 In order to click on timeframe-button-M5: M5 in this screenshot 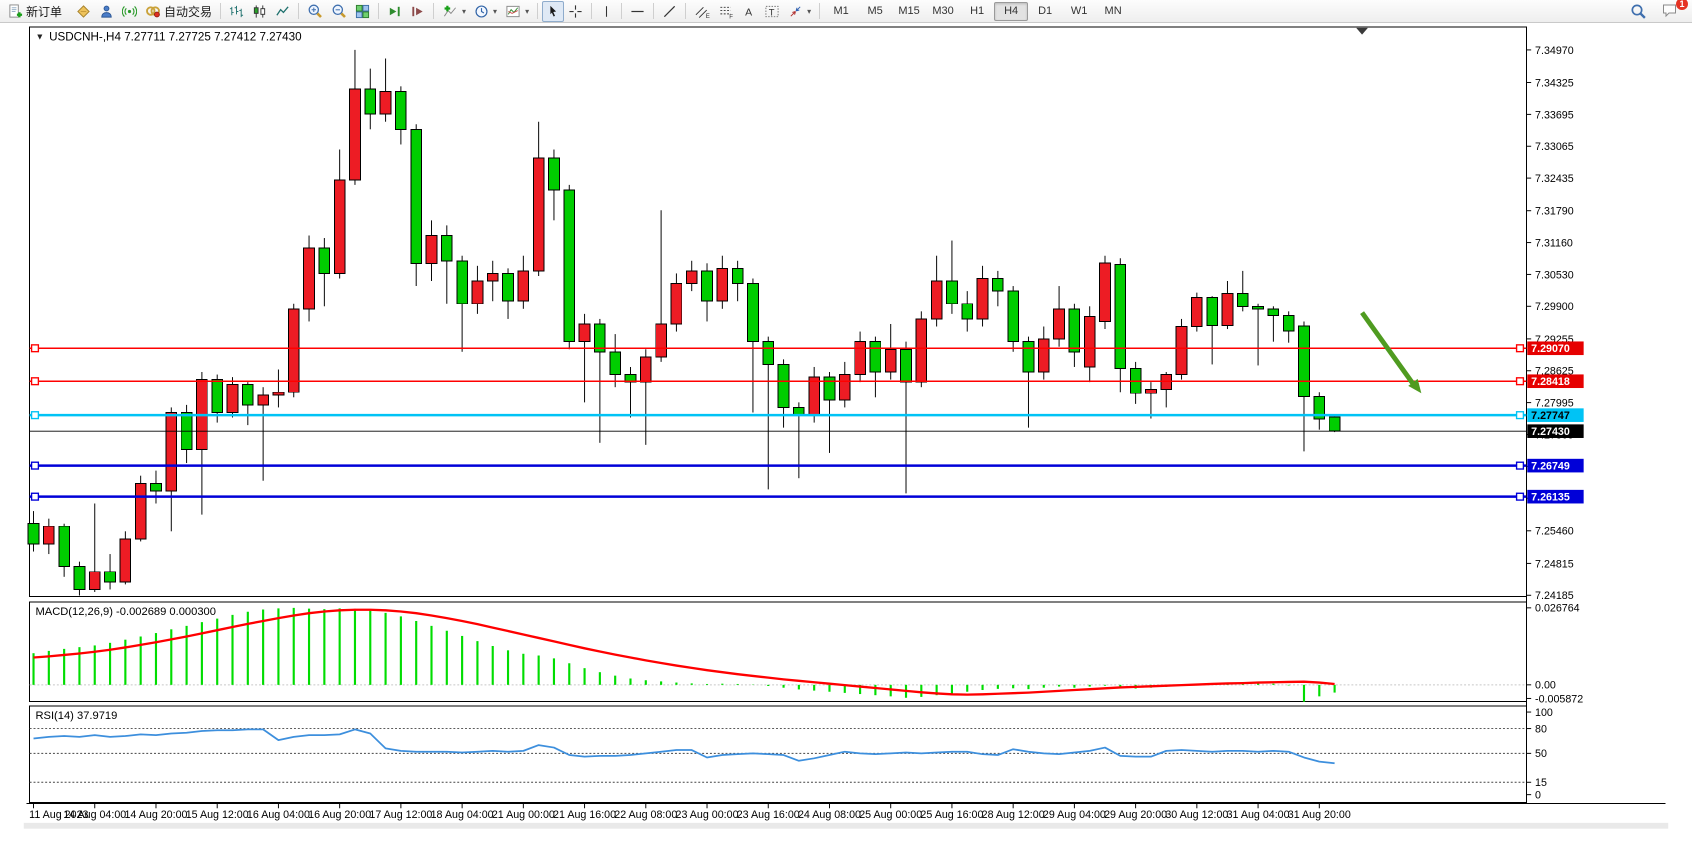, I will do `click(875, 11)`.